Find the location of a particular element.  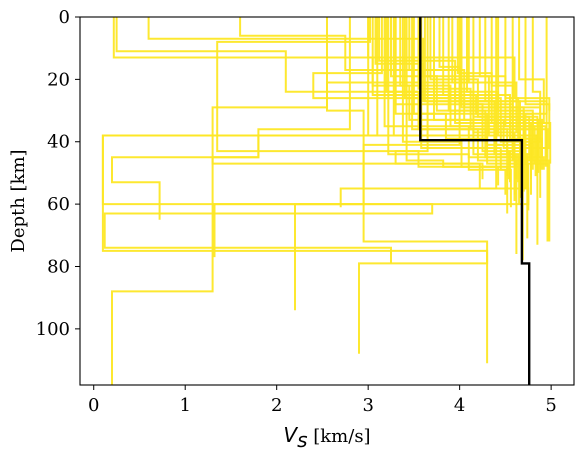

y-tick-label: 80 is located at coordinates (58, 266).